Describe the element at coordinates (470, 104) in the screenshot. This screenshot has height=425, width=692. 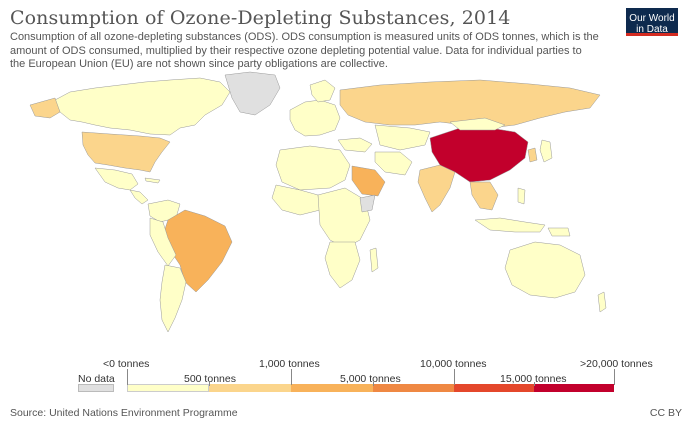
I see `country-russia` at that location.